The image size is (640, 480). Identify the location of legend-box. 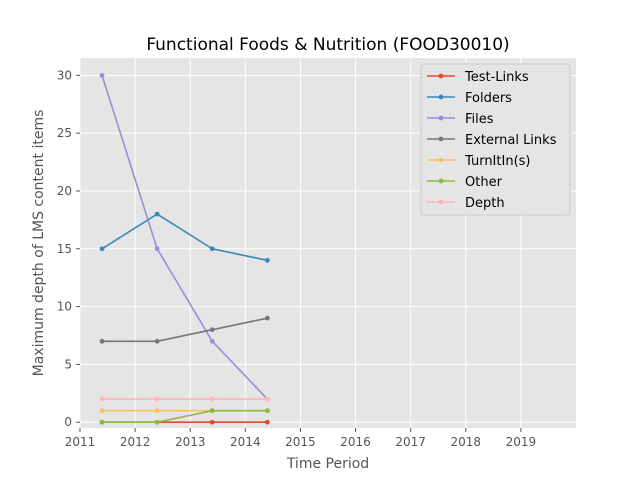
(495, 139).